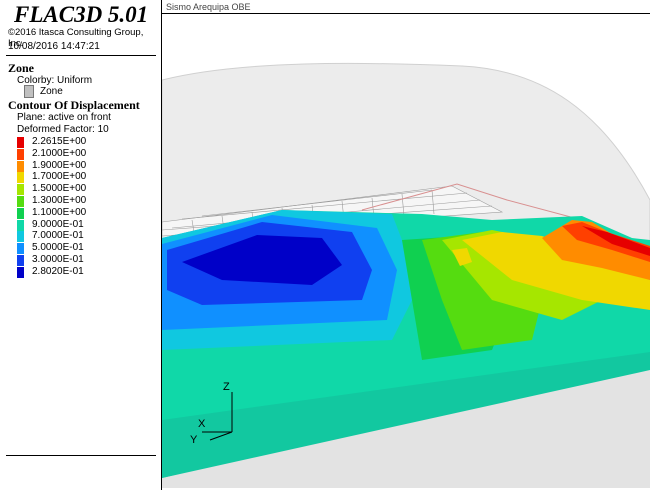  I want to click on legend-divider-bottom, so click(81, 455).